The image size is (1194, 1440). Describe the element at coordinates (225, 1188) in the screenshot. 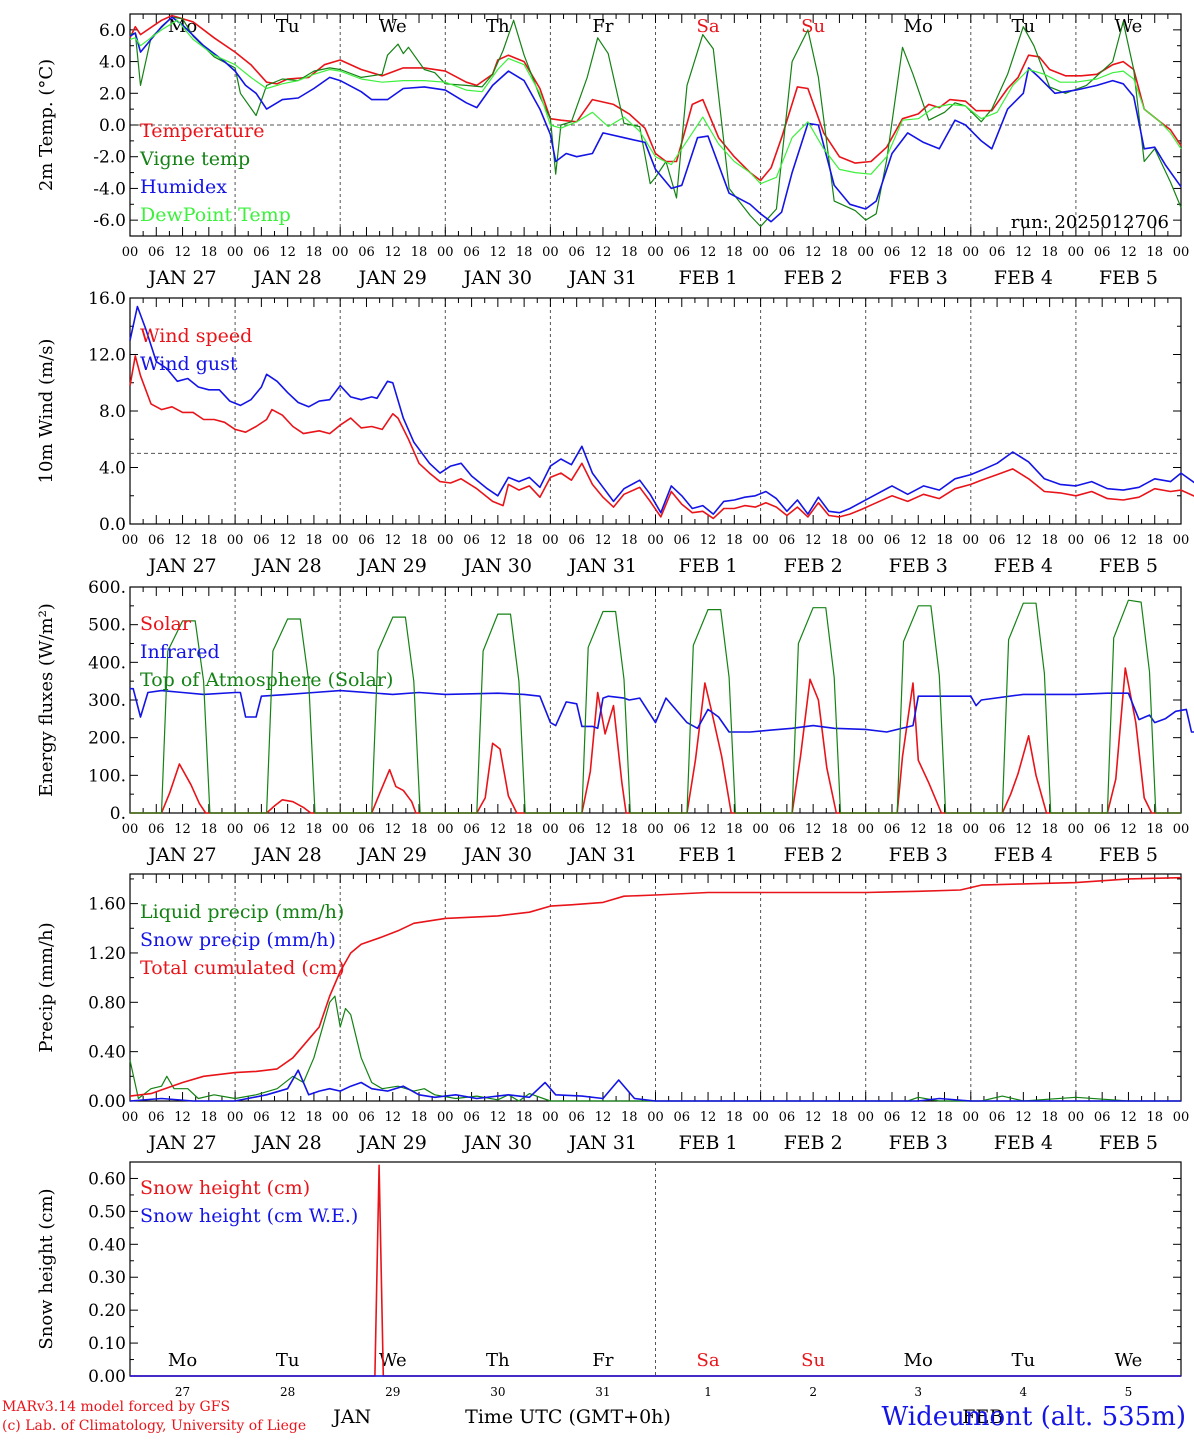

I see `legend-entry: Snow height (cm)` at that location.